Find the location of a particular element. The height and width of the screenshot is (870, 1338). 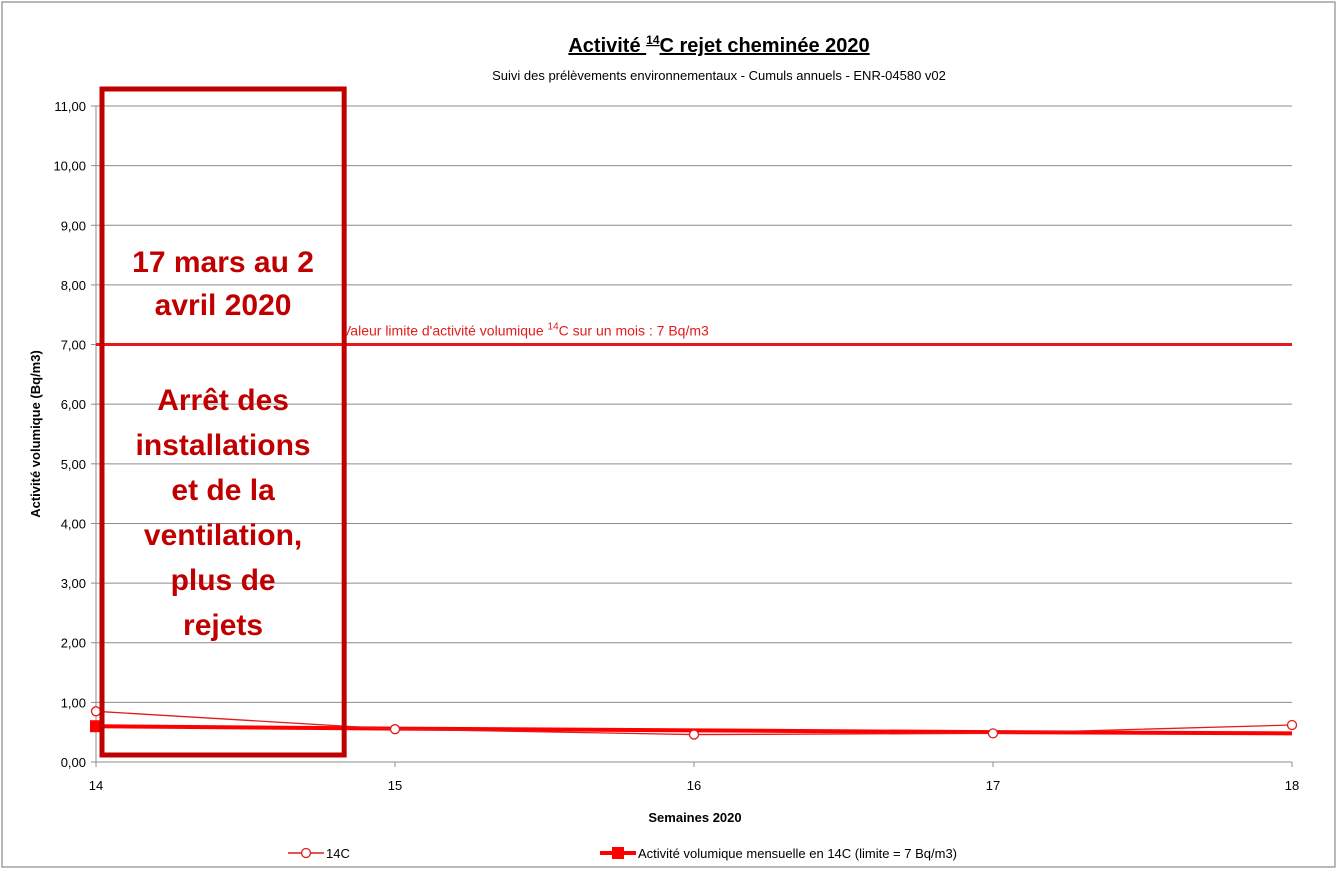

series-layer is located at coordinates (694, 723).